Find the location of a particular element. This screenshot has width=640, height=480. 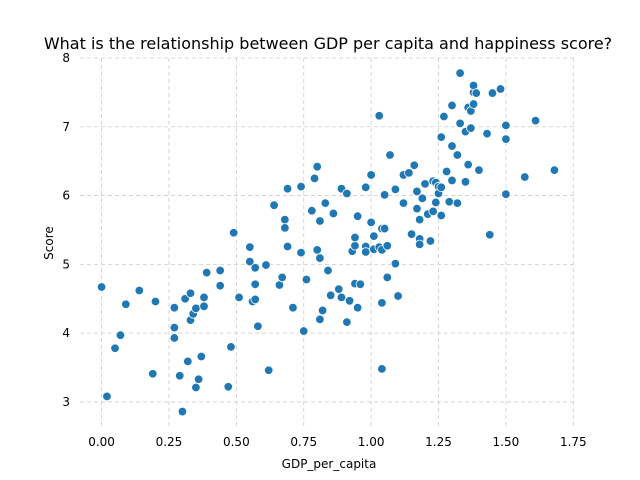

x-tick-label: 0.75 is located at coordinates (303, 442).